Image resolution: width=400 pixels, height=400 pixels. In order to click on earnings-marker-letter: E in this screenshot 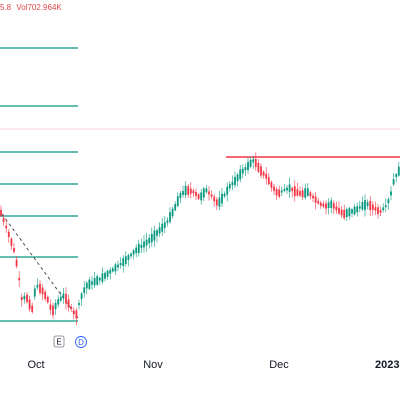, I will do `click(58, 342)`.